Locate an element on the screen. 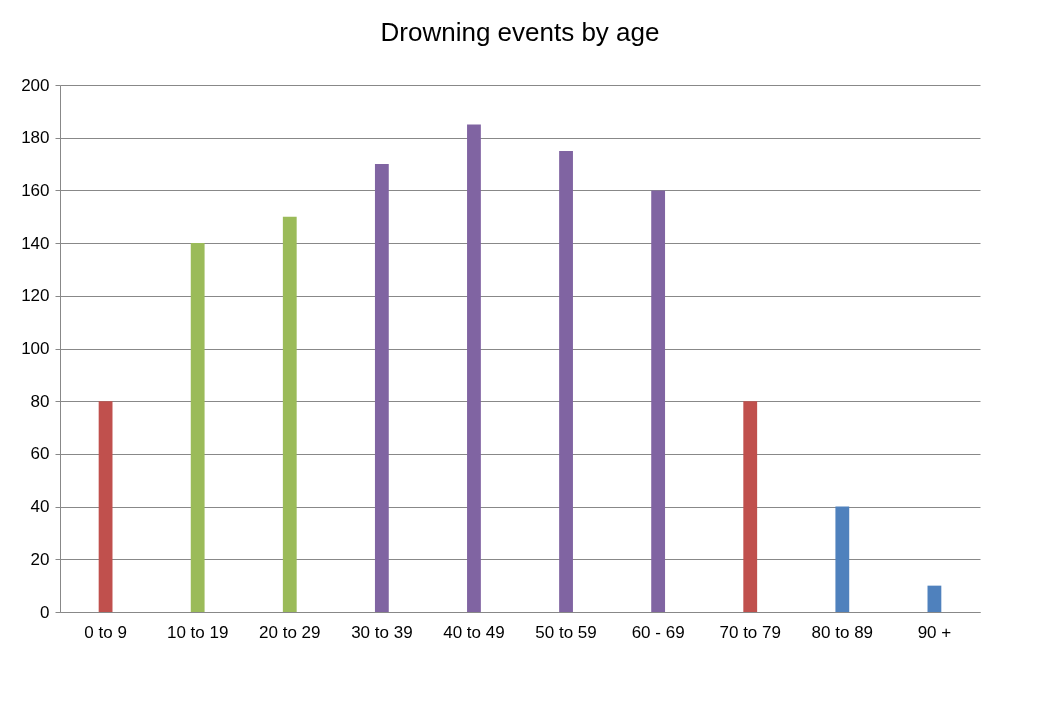 This screenshot has width=1041, height=702. chart-title: Drowning events by age is located at coordinates (520, 32).